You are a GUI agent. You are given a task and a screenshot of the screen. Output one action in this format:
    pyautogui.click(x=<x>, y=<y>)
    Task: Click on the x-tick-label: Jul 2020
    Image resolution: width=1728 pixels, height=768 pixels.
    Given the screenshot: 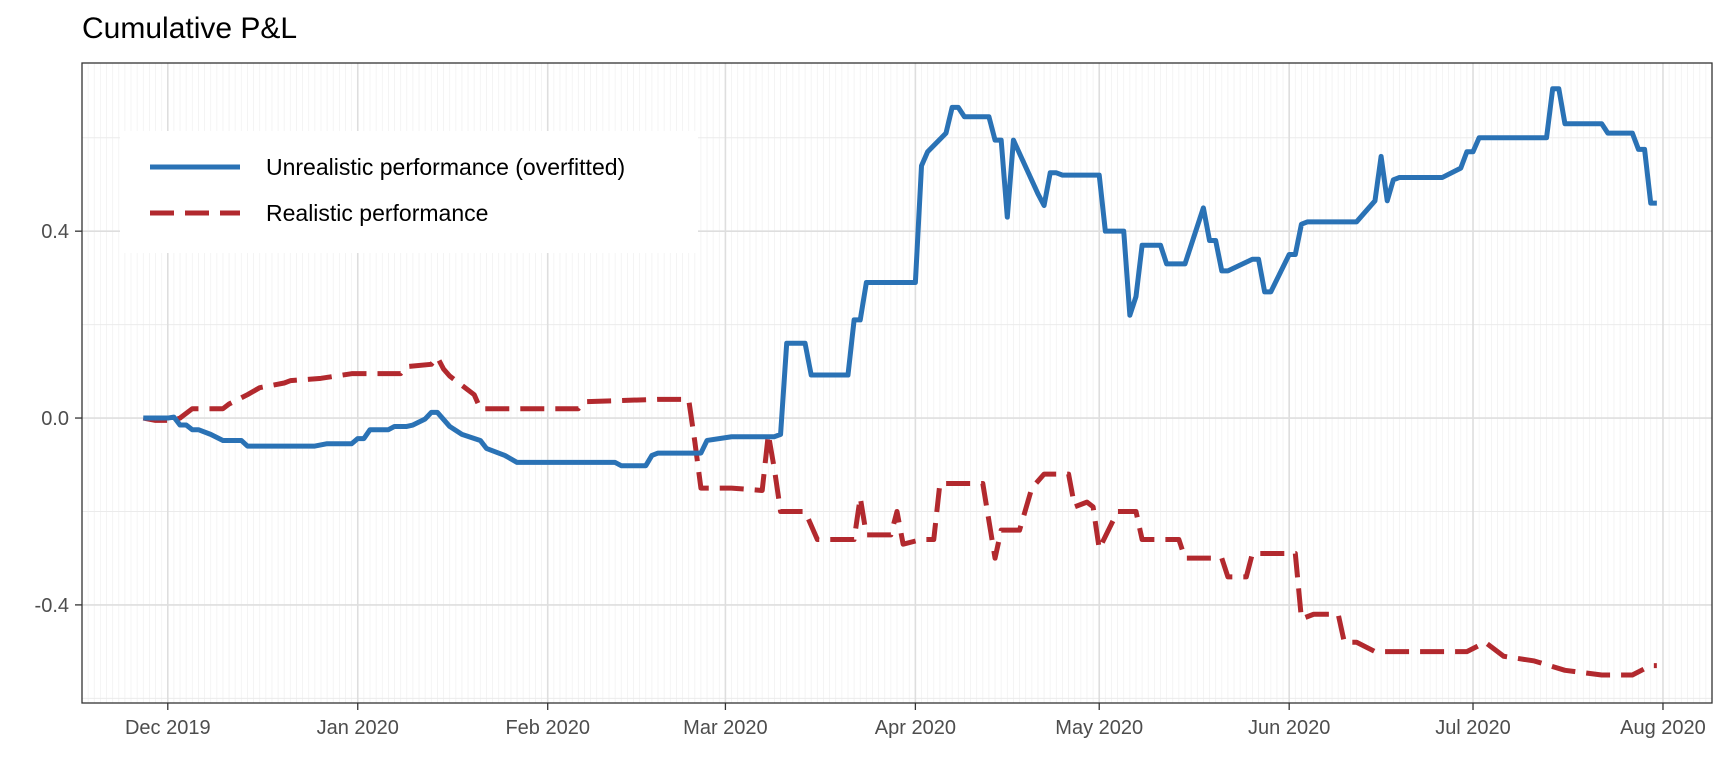 What is the action you would take?
    pyautogui.click(x=1473, y=728)
    